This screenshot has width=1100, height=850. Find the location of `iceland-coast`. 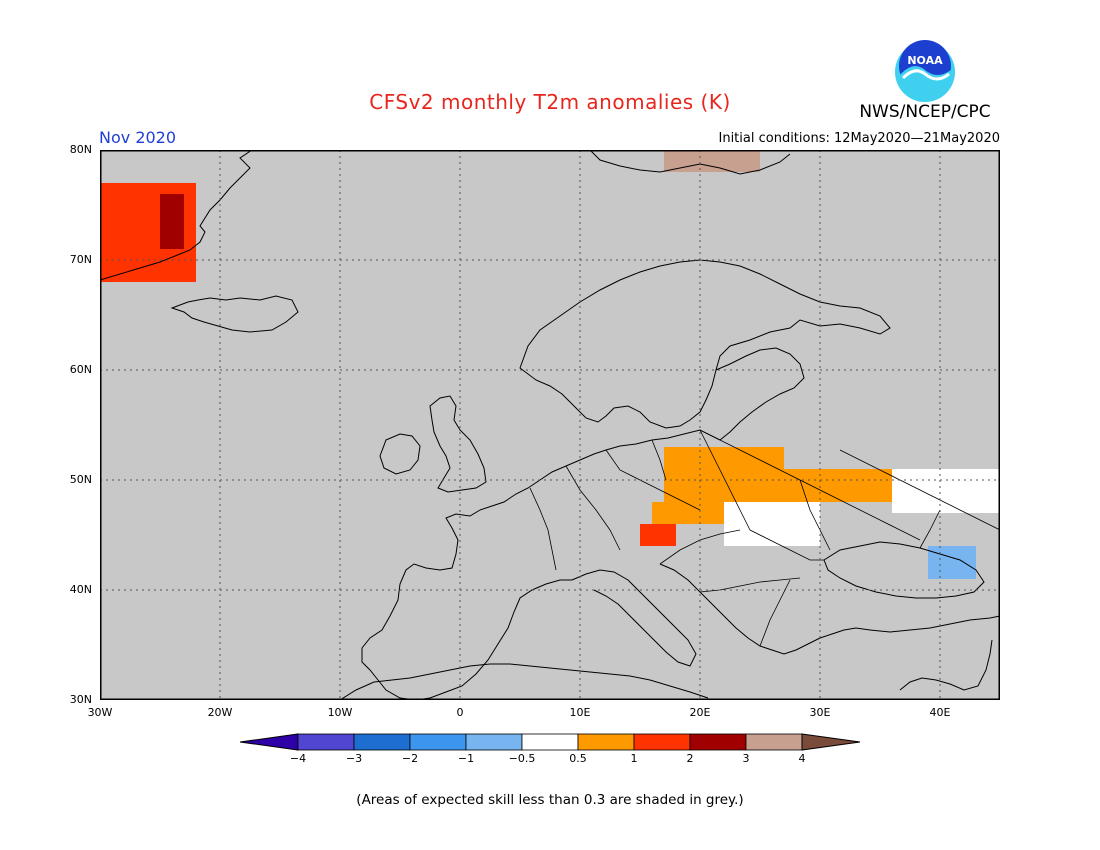

iceland-coast is located at coordinates (234, 314).